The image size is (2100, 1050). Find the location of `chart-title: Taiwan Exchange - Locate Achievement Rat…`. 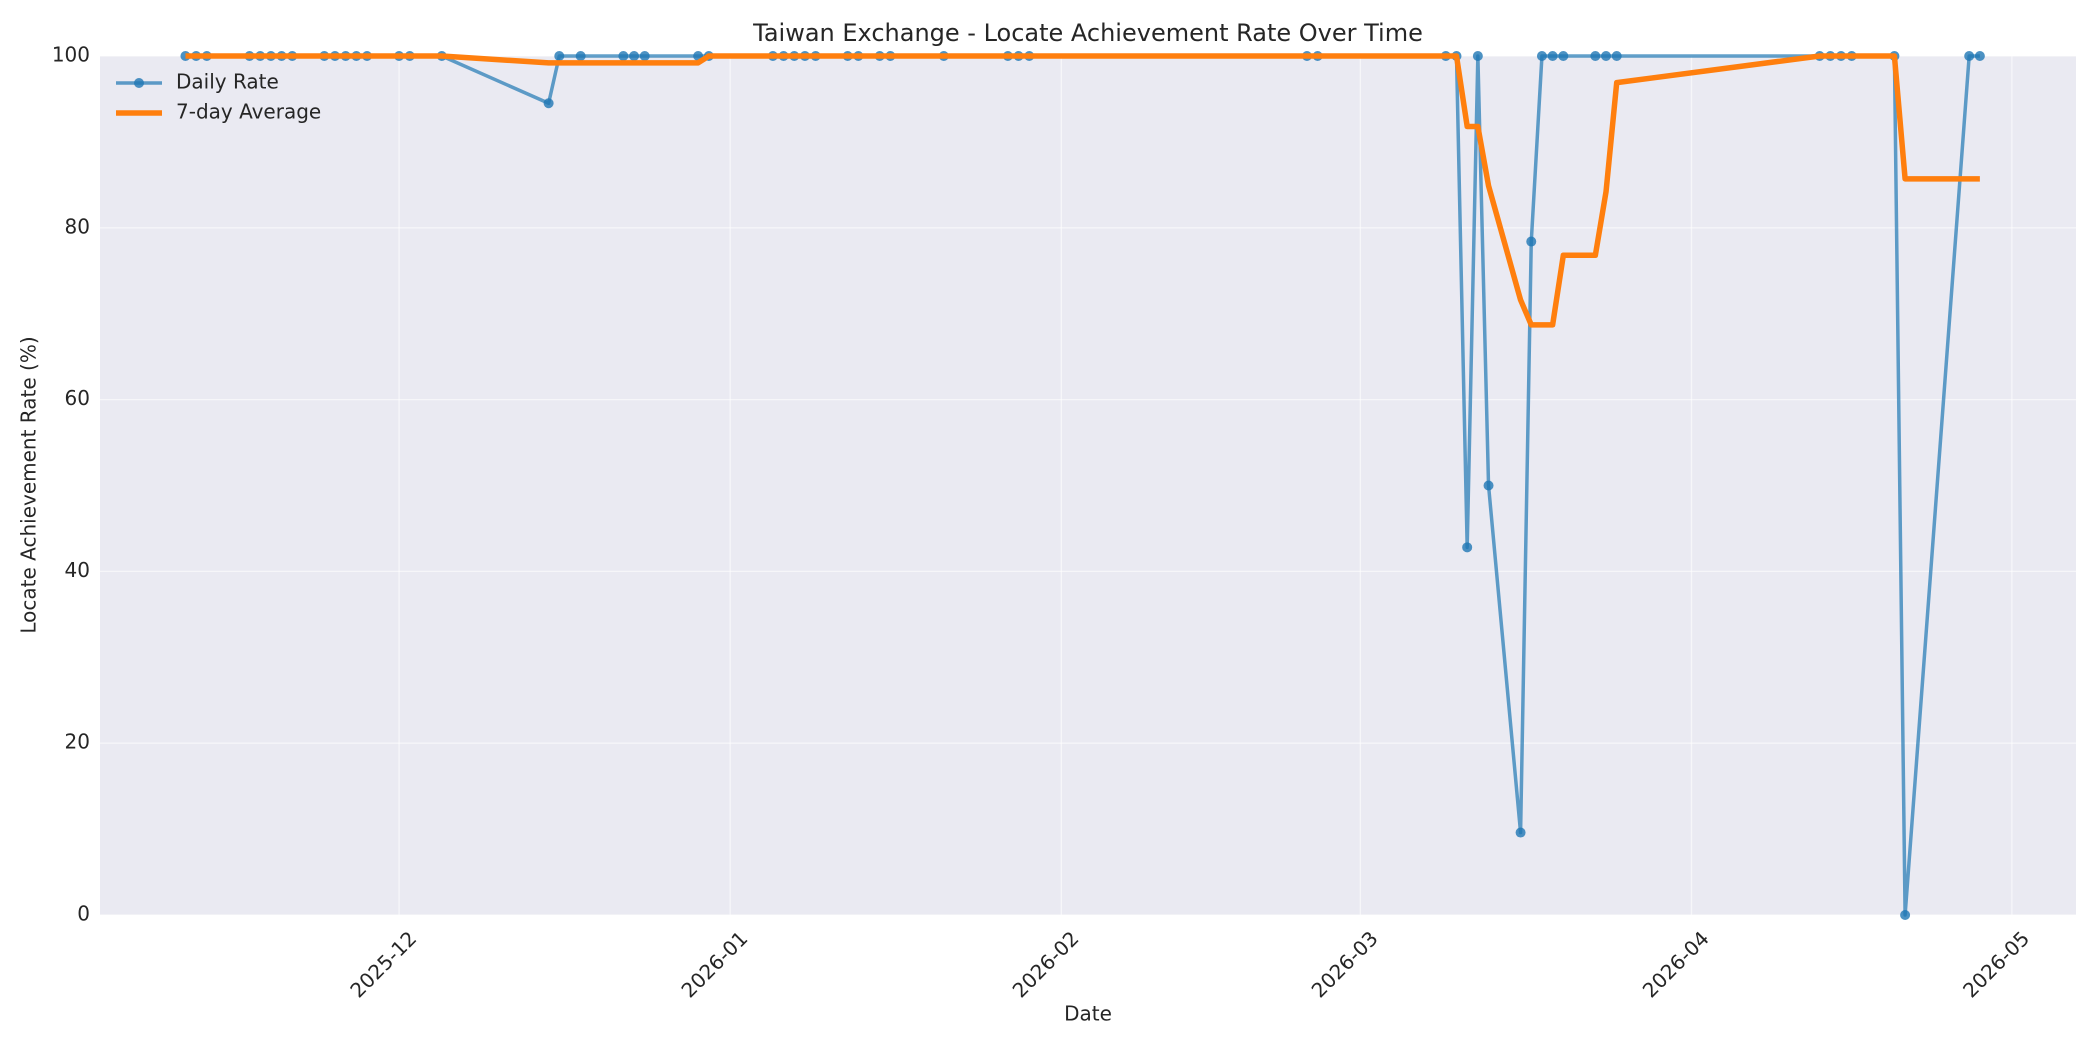

chart-title: Taiwan Exchange - Locate Achievement Rat… is located at coordinates (1087, 33).